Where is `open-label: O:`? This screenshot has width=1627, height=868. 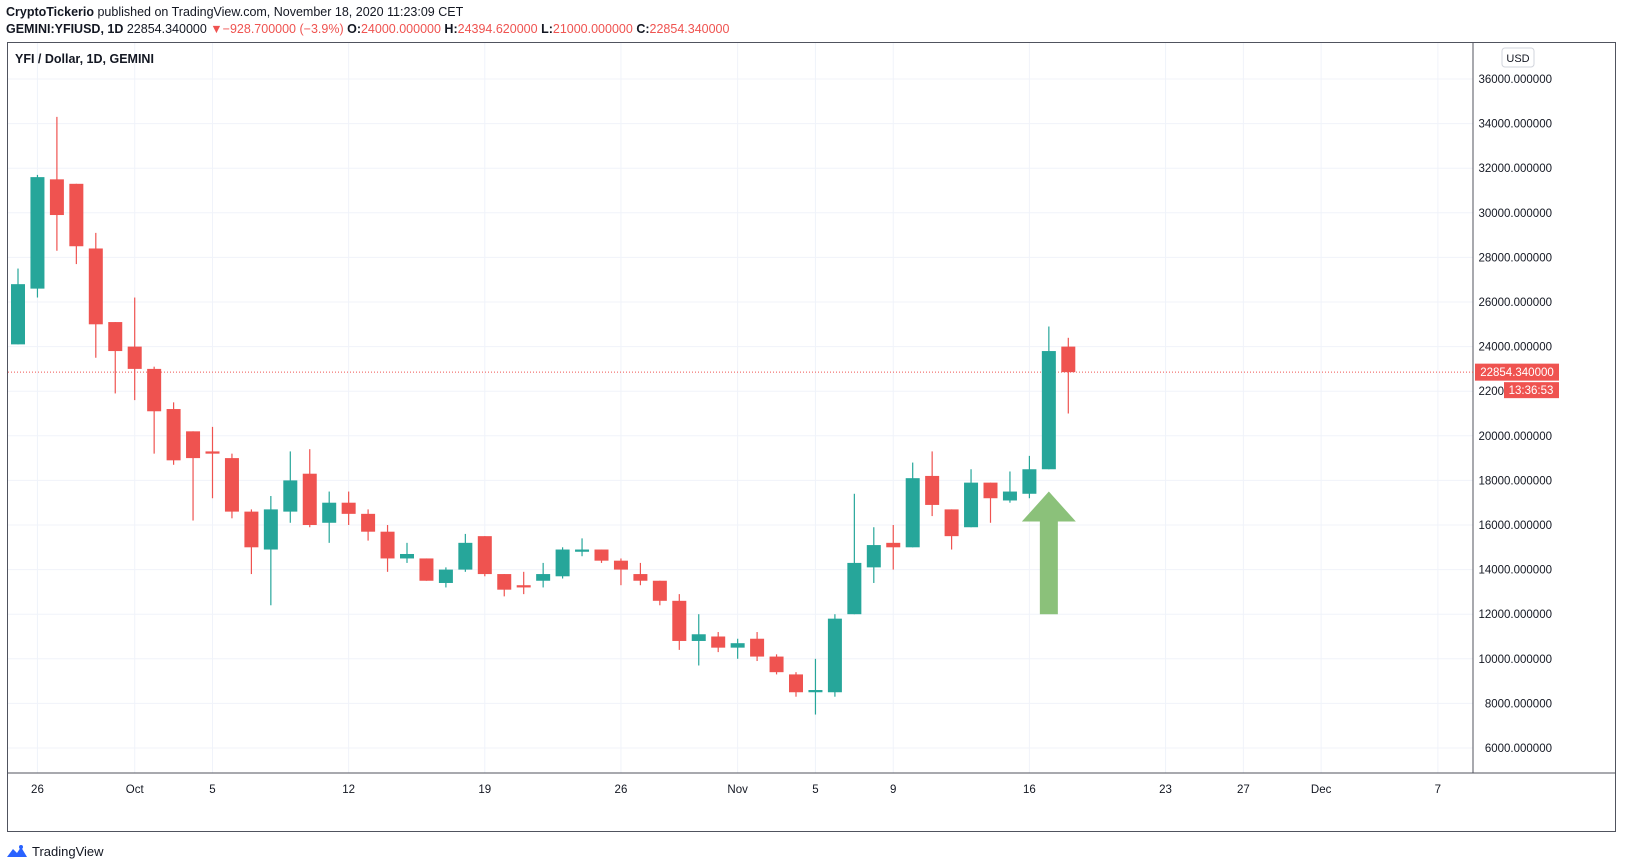
open-label: O: is located at coordinates (354, 29).